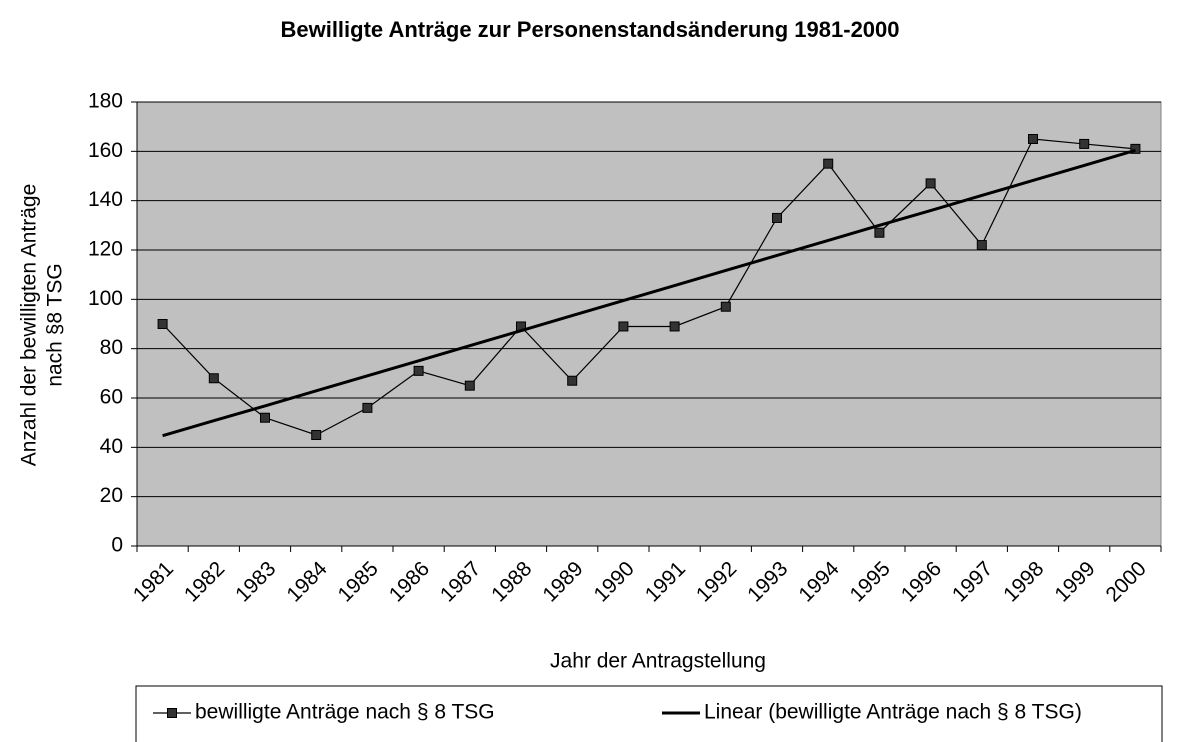 This screenshot has height=742, width=1178. I want to click on y-tick-label: 180, so click(105, 101).